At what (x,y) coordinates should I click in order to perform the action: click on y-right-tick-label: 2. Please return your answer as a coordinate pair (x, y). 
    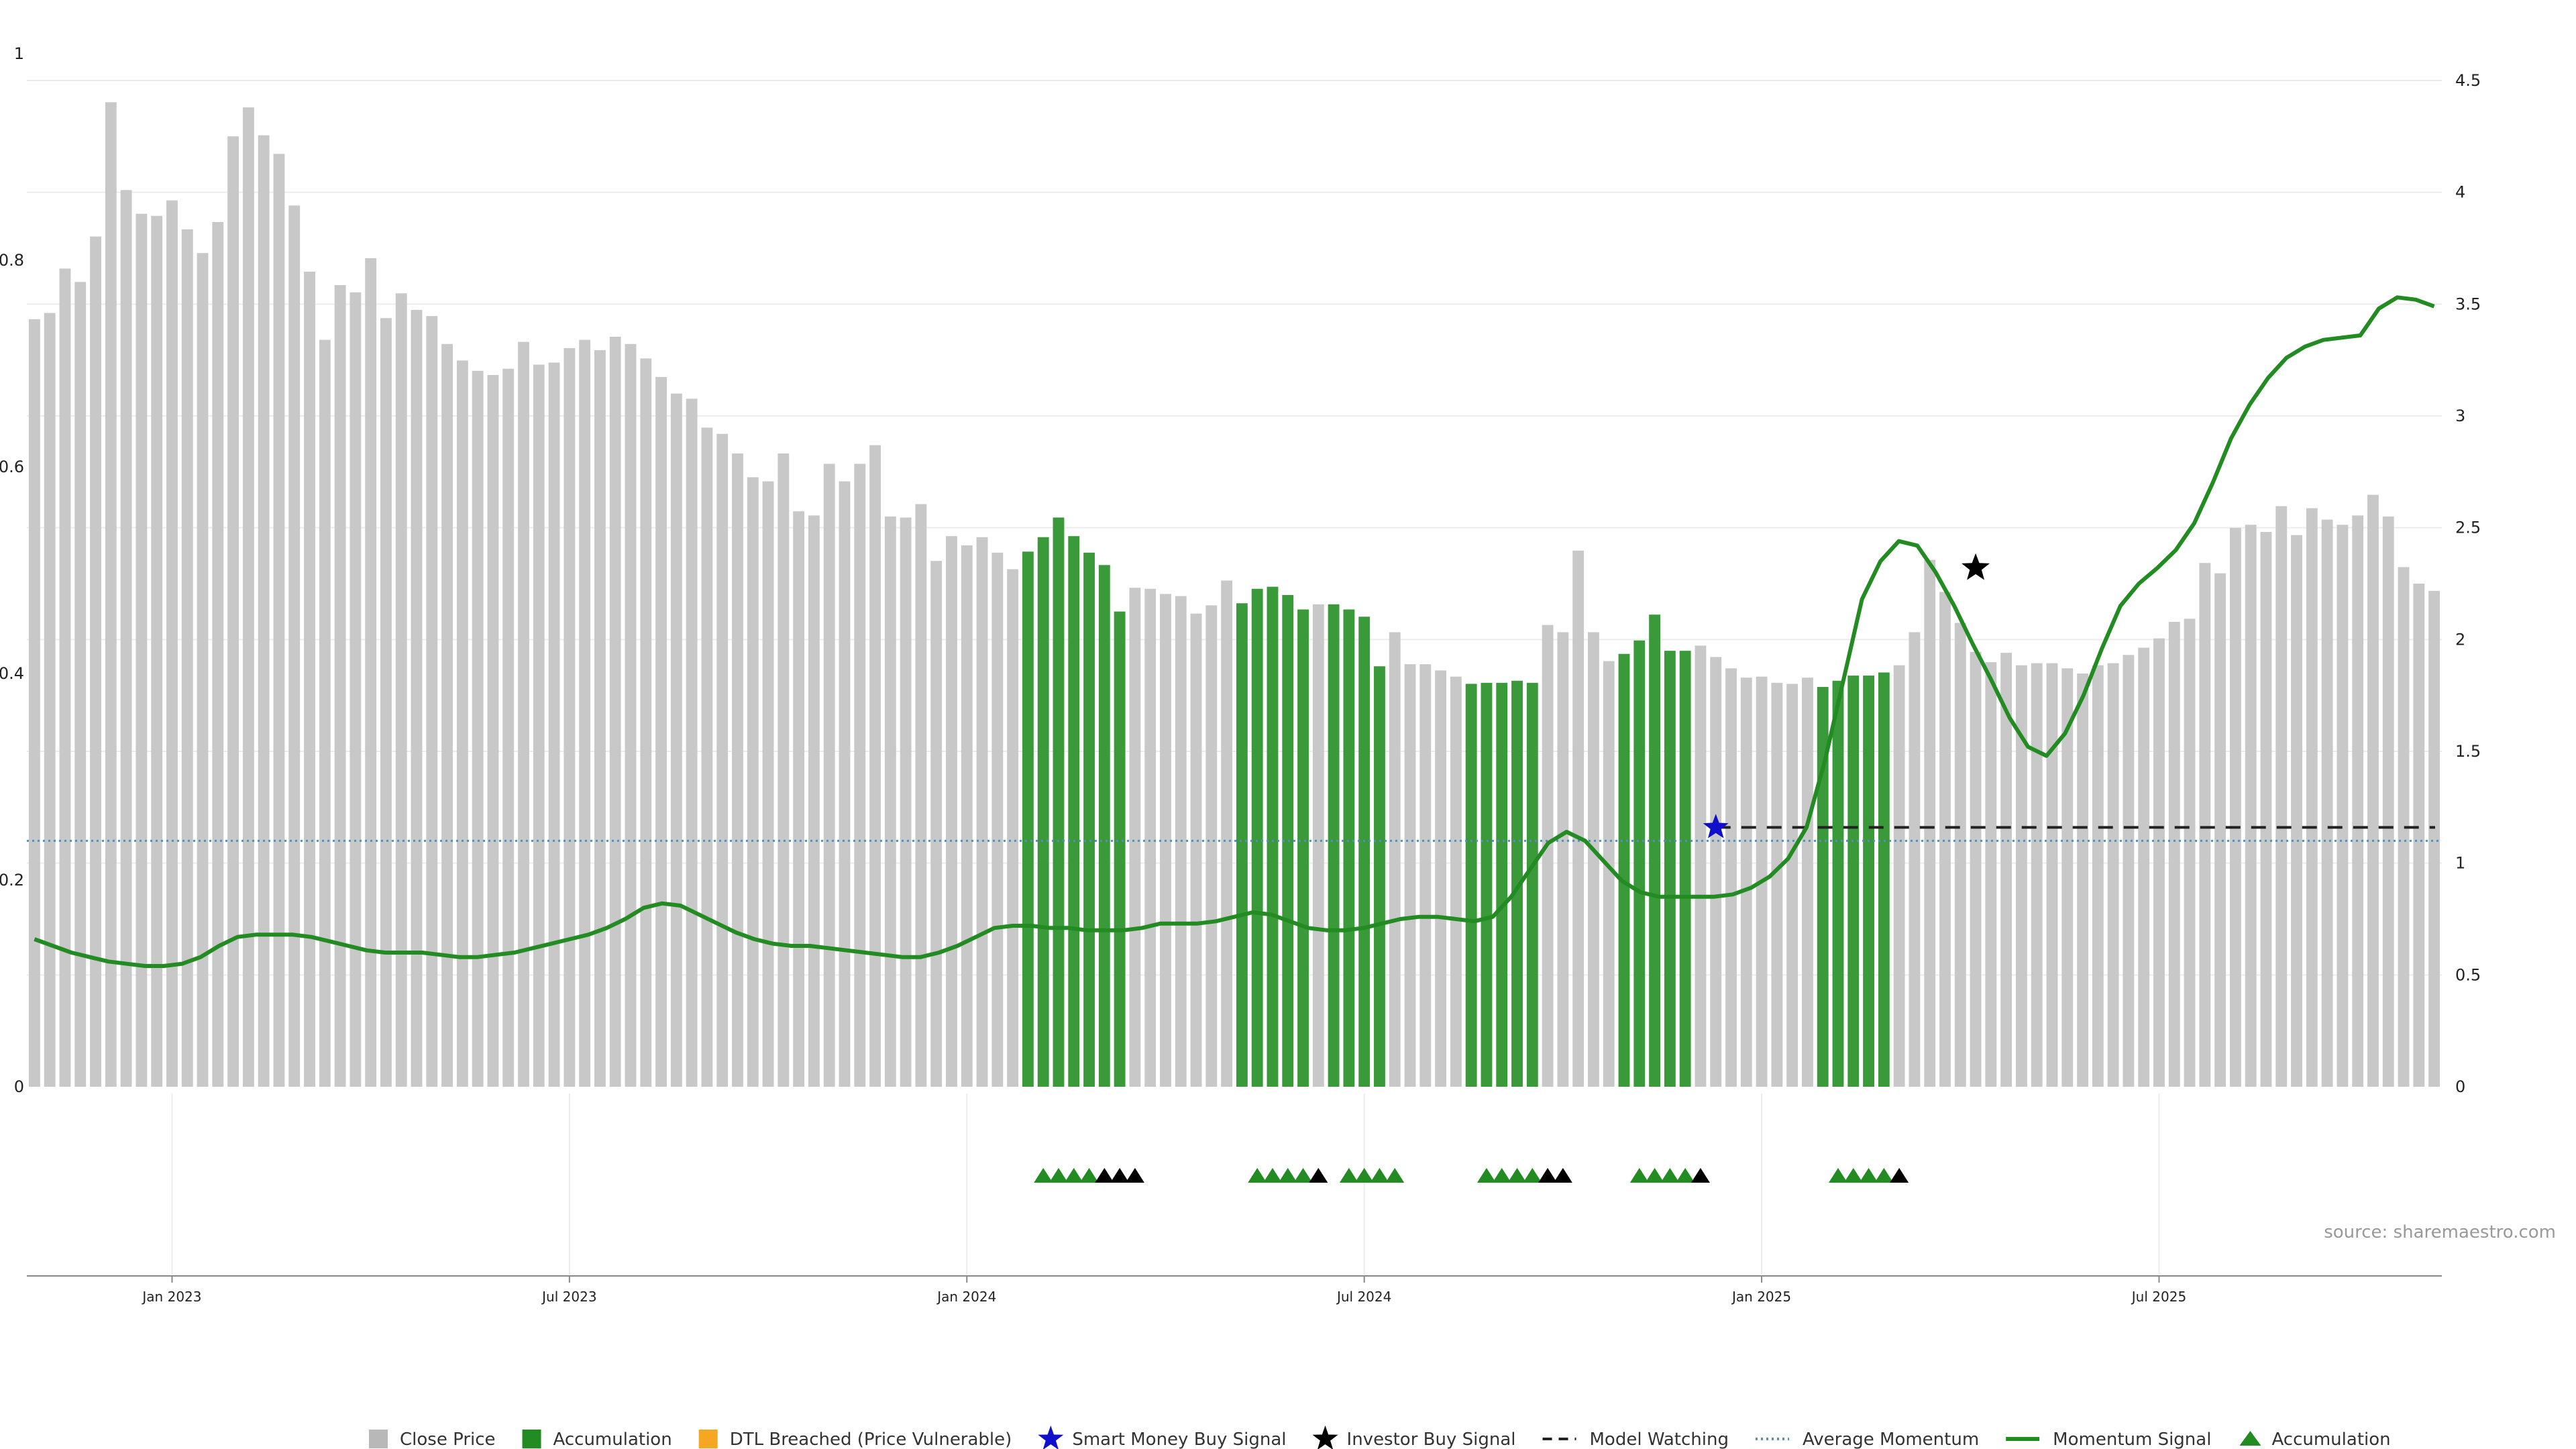
    Looking at the image, I should click on (2460, 639).